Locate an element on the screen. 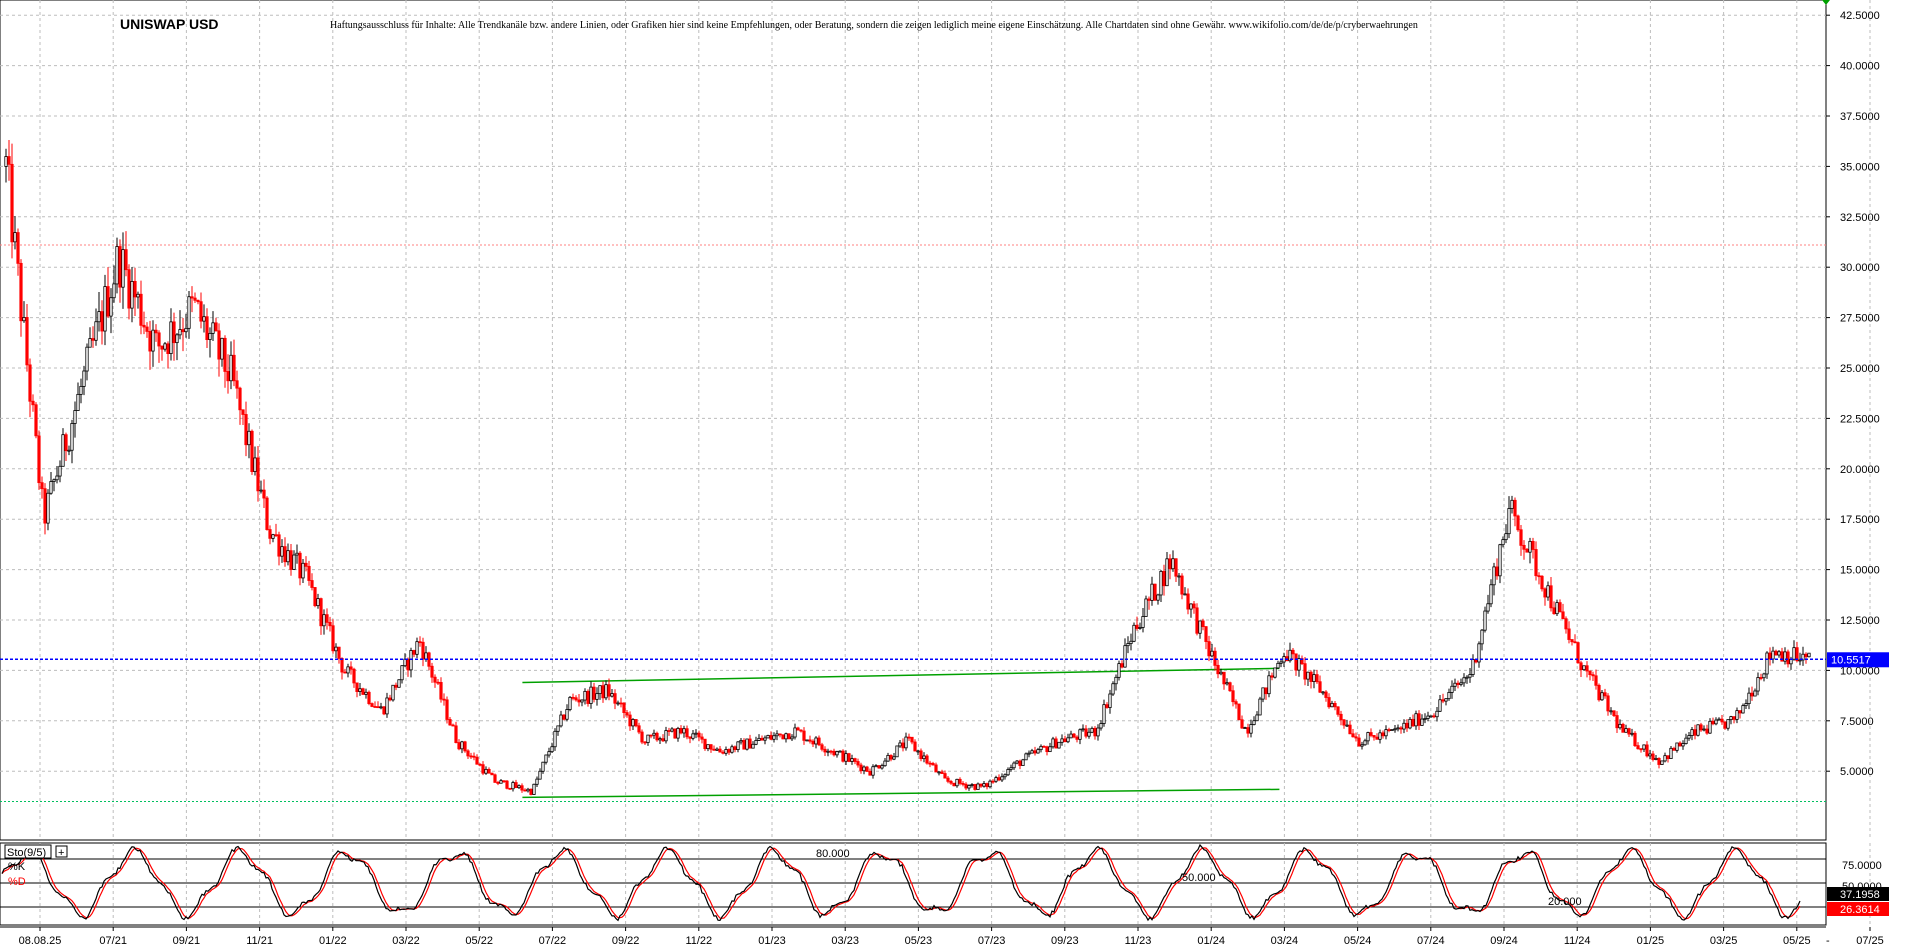 This screenshot has height=948, width=1916. price-tick-label: 15.0000 is located at coordinates (1860, 571).